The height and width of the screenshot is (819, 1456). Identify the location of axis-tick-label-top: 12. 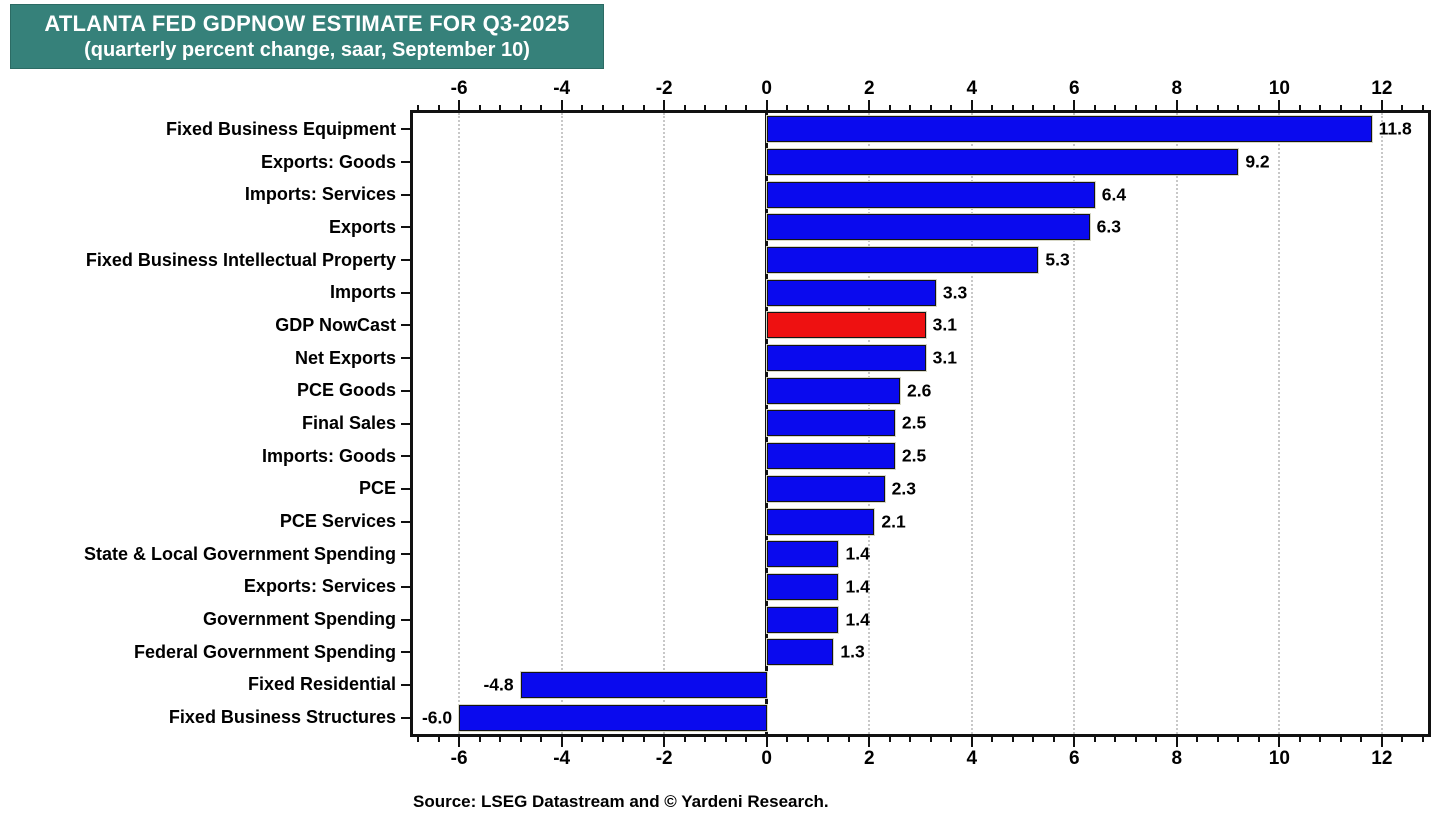
(1382, 88).